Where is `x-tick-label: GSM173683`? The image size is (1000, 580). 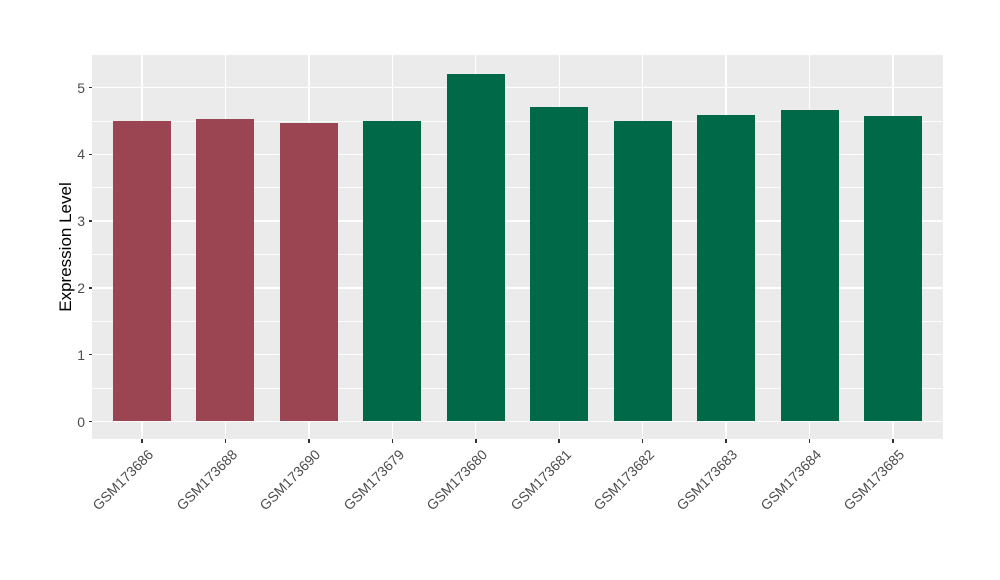
x-tick-label: GSM173683 is located at coordinates (707, 480).